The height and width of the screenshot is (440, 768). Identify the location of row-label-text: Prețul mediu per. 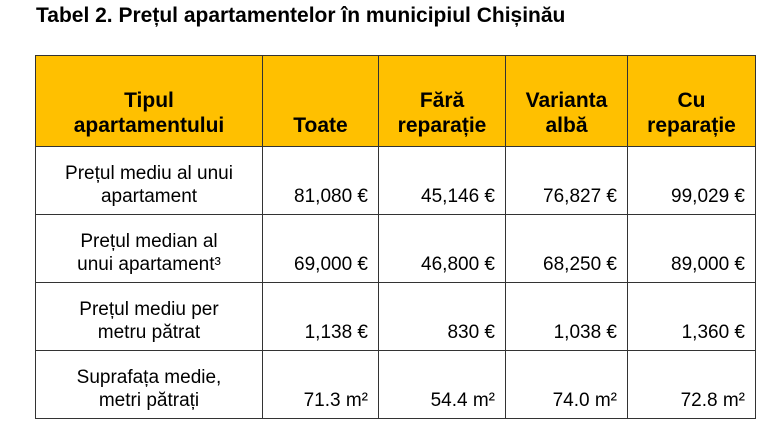
(149, 309).